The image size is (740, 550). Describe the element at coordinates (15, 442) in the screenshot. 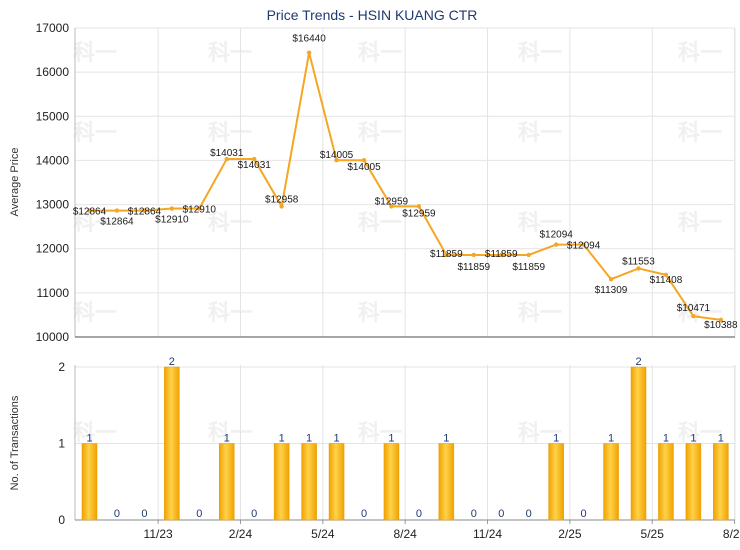

I see `y-axis-label-transactions: No. of Transactions` at that location.